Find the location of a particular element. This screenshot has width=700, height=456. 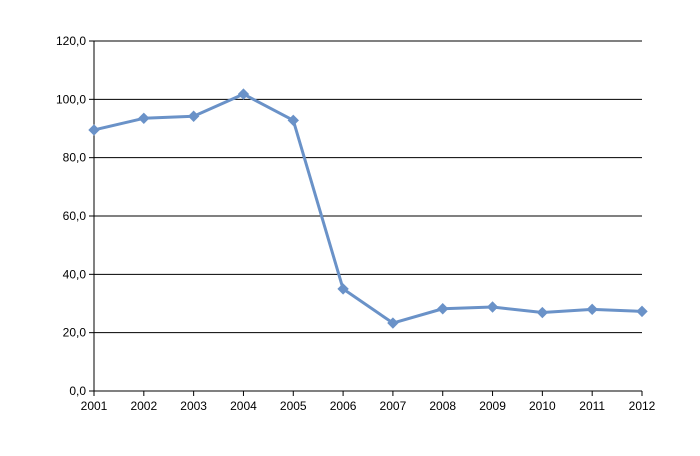

data-point-2009 is located at coordinates (492, 307).